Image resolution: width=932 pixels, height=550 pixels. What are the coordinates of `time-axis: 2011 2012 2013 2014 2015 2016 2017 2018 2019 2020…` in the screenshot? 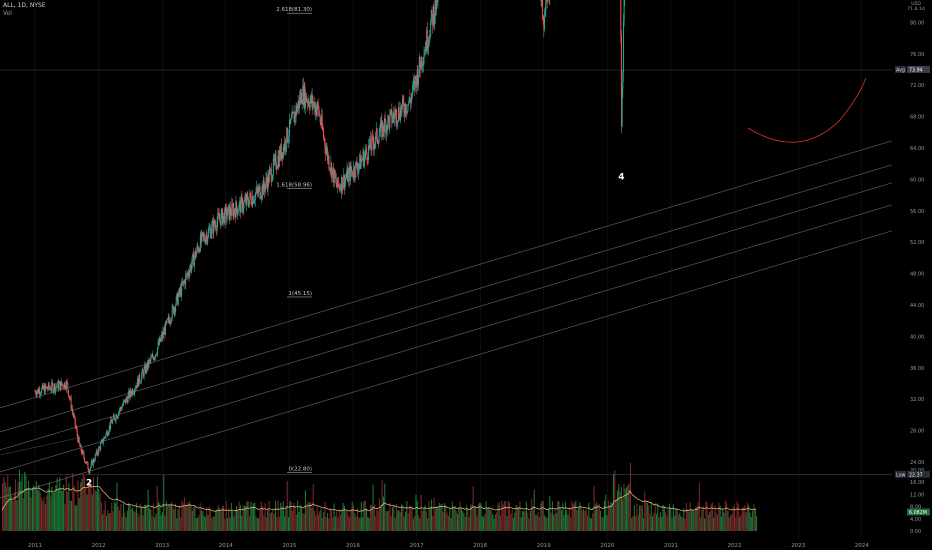 It's located at (448, 546).